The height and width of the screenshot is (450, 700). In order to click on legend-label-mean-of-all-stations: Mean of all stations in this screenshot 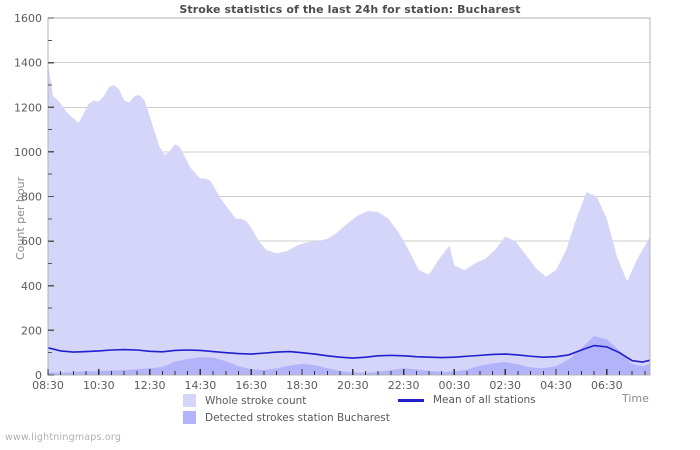, I will do `click(484, 400)`.